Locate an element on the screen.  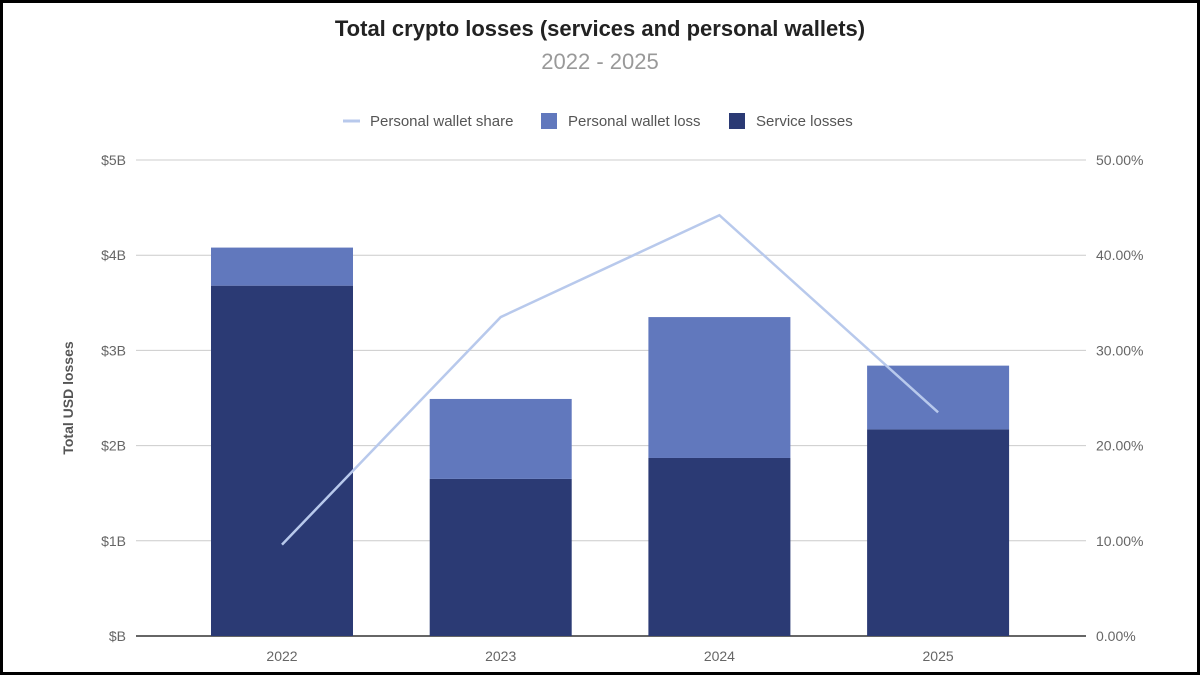
y-tick-label: $4B is located at coordinates (113, 255).